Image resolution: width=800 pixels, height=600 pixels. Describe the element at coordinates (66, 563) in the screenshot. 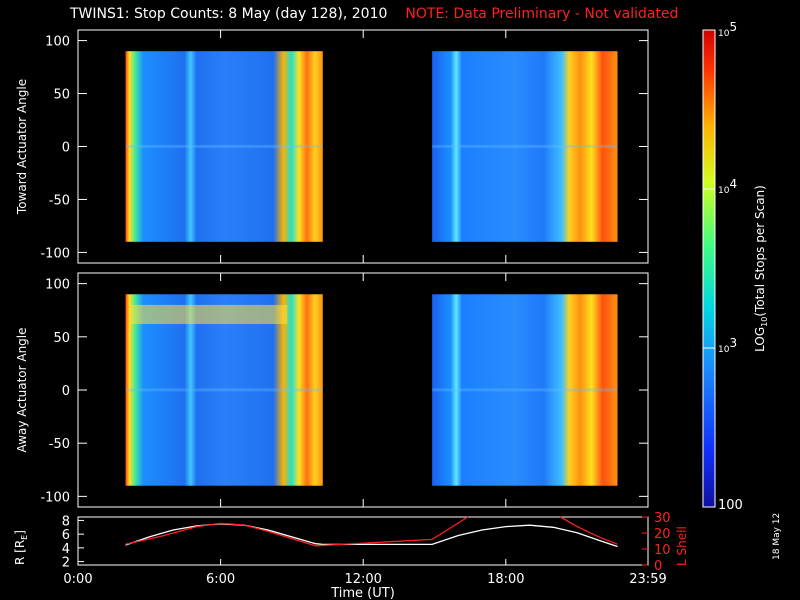

I see `left-y-tick-label: 2` at that location.